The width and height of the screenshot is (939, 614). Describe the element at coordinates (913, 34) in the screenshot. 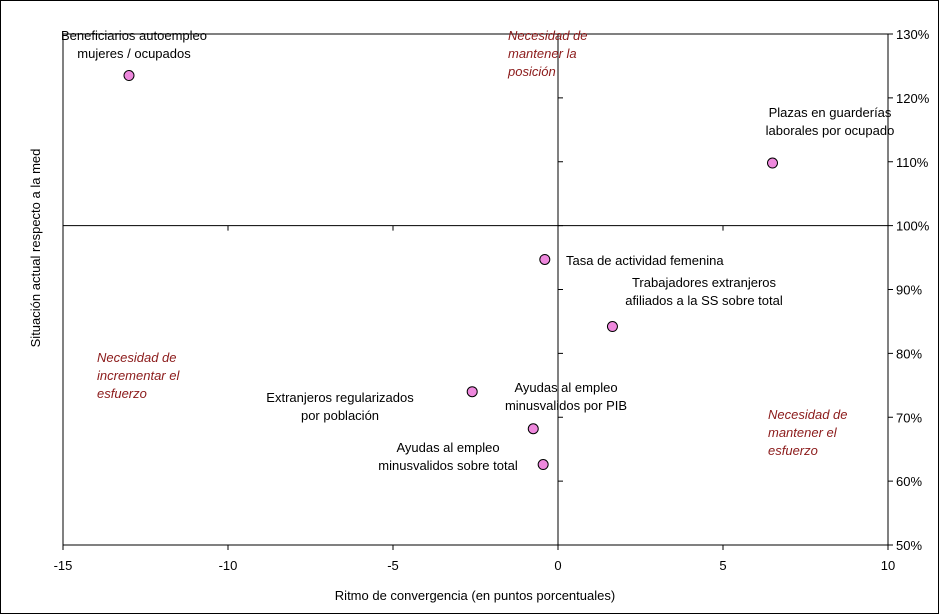

I see `y-tick-label: 130%` at that location.